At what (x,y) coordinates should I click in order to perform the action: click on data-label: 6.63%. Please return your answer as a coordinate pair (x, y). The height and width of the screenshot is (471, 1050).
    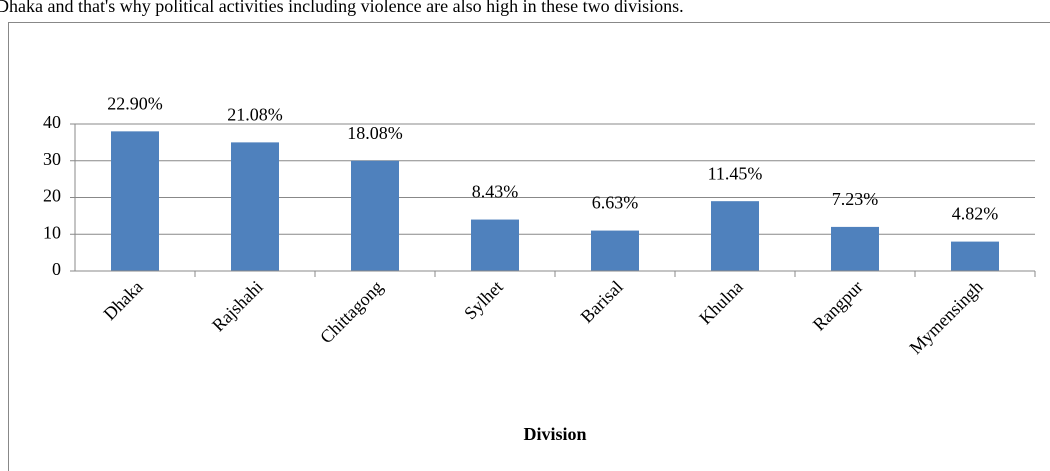
    Looking at the image, I should click on (615, 203).